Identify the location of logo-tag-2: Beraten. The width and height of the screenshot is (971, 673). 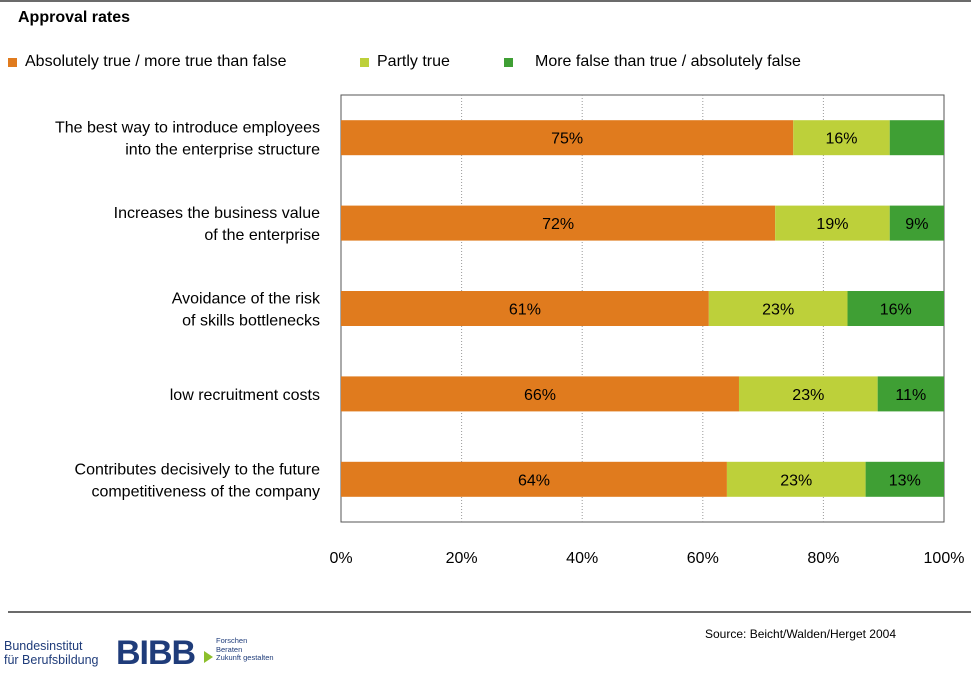
(229, 649).